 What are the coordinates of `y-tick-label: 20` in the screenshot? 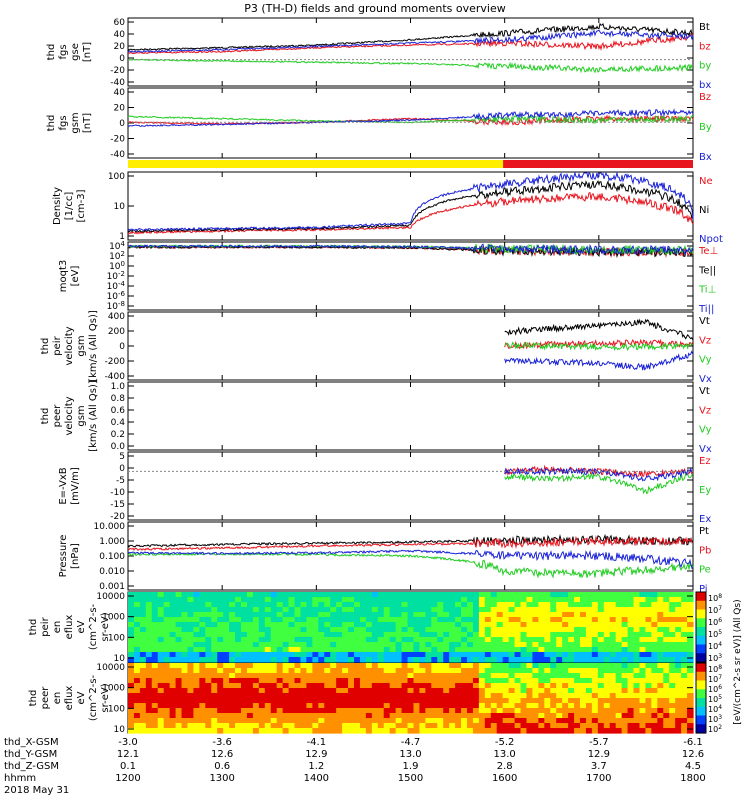 It's located at (120, 109).